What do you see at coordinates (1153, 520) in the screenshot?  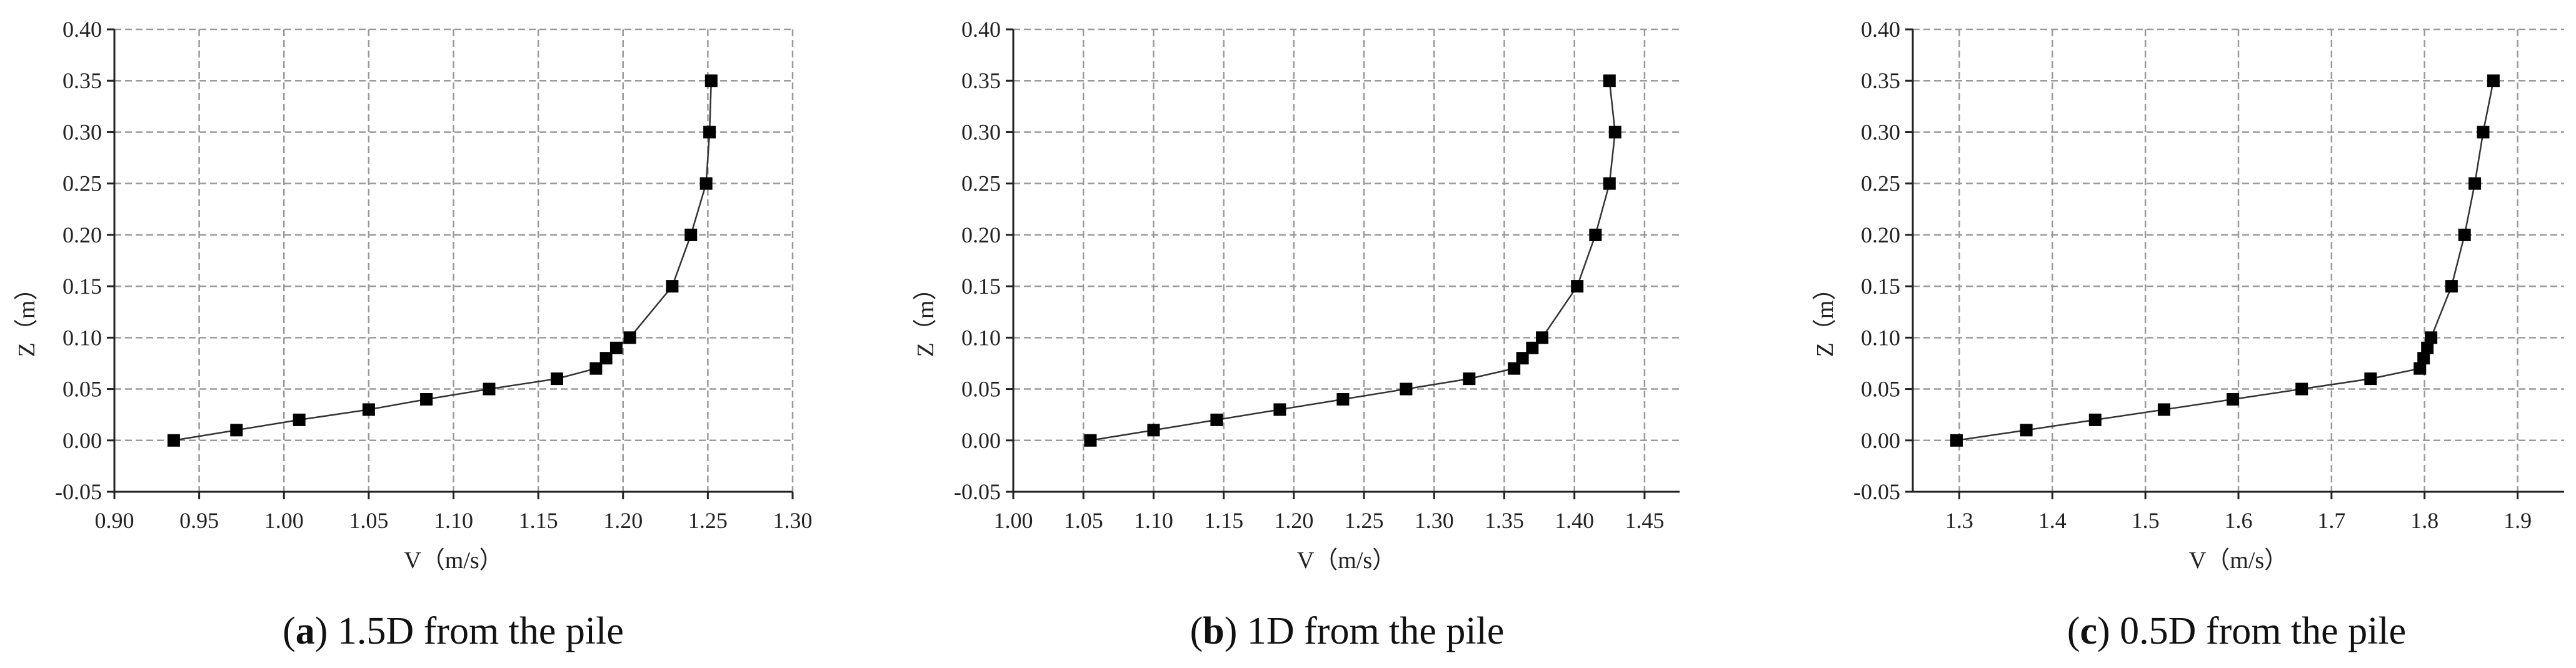 I see `x-tick-label: 1.10` at bounding box center [1153, 520].